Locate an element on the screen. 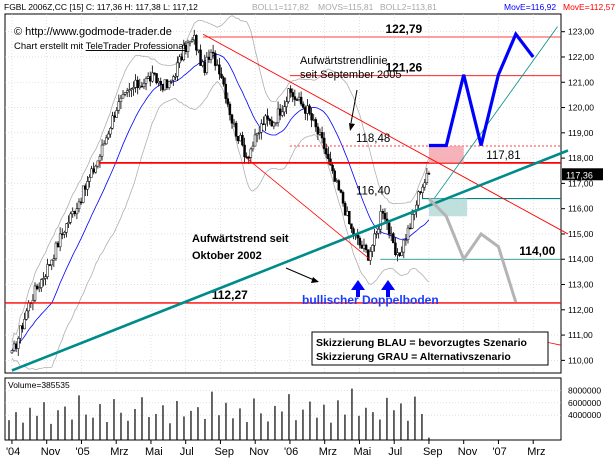  resistance-zone is located at coordinates (446, 154).